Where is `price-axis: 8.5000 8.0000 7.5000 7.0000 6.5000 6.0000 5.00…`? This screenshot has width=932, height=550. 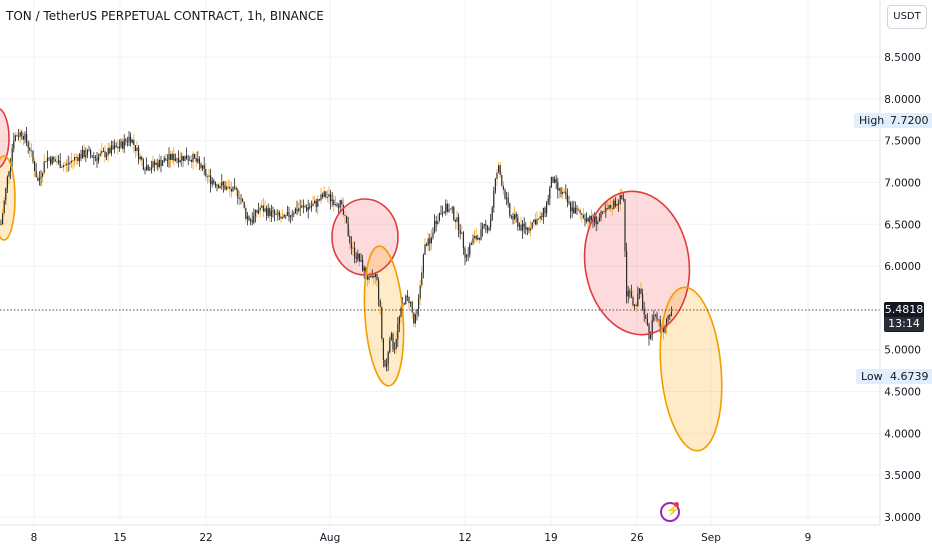
price-axis: 8.5000 8.0000 7.5000 7.0000 6.5000 6.0000 5.00… is located at coordinates (902, 288).